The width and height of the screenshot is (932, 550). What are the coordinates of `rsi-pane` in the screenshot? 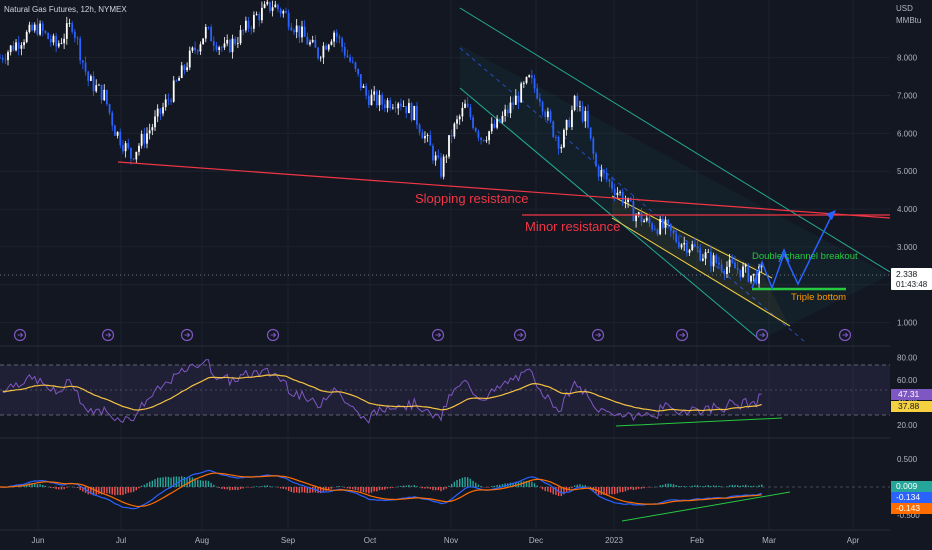 It's located at (445, 393).